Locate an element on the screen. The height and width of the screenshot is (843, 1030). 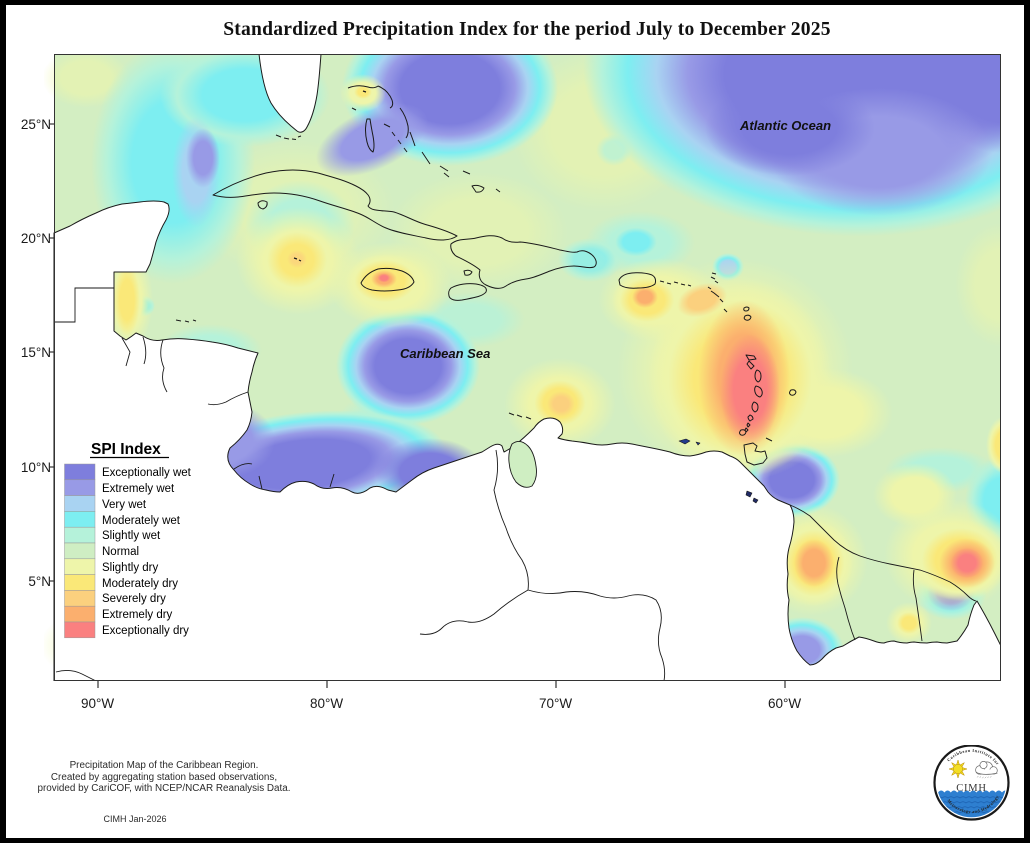
svg-text: Very wet is located at coordinates (124, 505).